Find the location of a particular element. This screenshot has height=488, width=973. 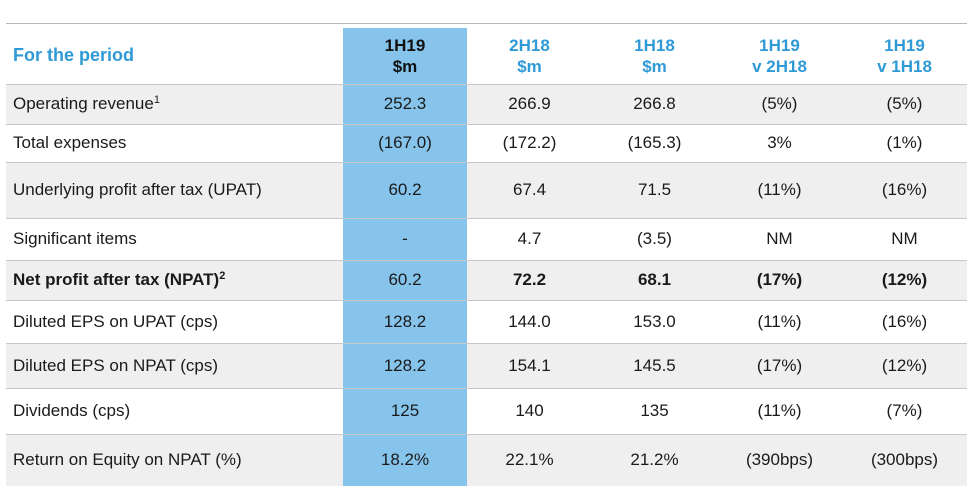

header-label: For the period is located at coordinates (174, 56).